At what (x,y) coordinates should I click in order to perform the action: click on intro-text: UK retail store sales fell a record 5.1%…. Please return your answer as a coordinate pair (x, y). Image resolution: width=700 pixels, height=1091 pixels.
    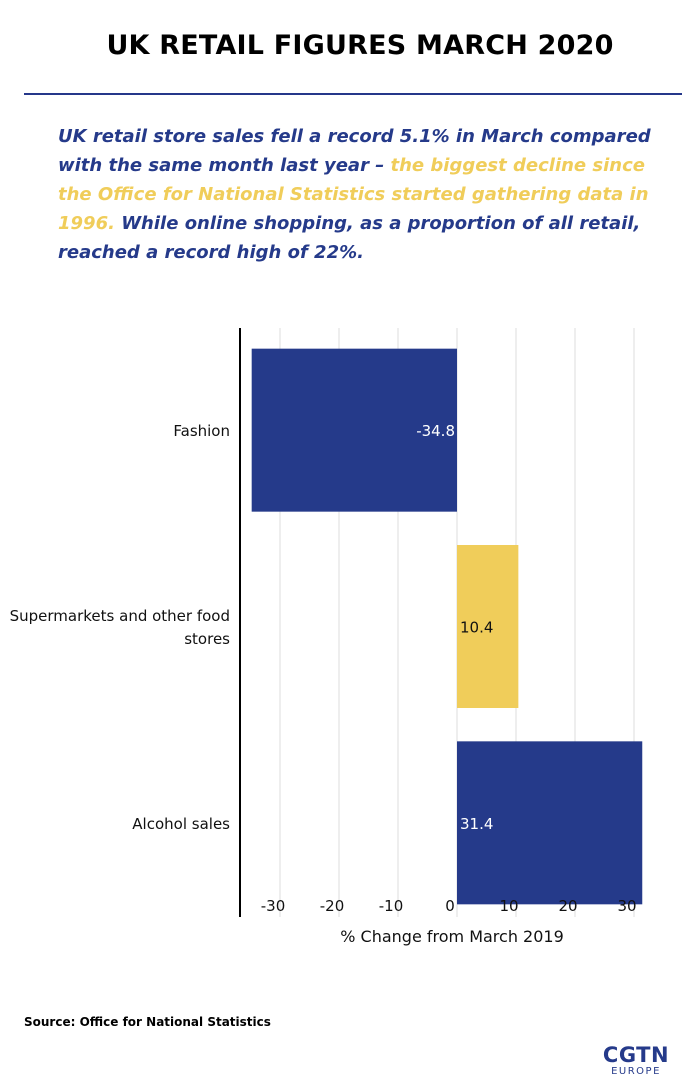
    Looking at the image, I should click on (358, 194).